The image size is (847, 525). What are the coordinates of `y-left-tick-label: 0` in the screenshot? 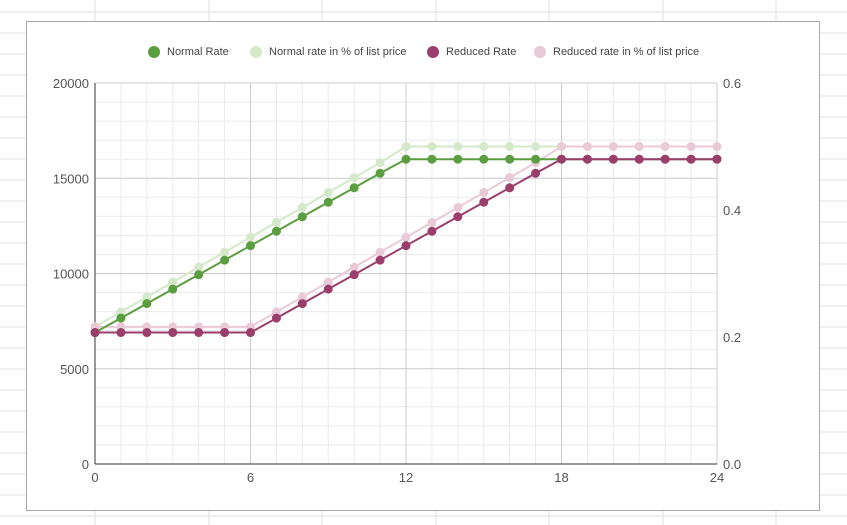 It's located at (85, 464).